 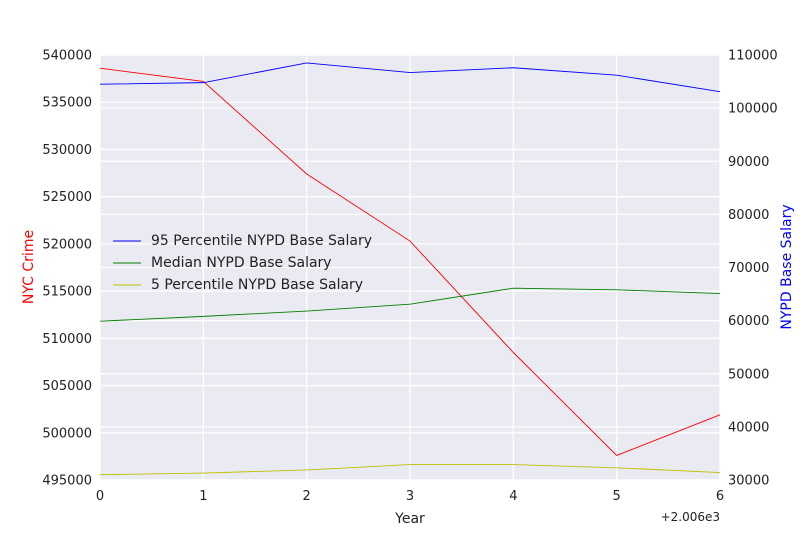 What do you see at coordinates (748, 321) in the screenshot?
I see `right-tick-label: 60000` at bounding box center [748, 321].